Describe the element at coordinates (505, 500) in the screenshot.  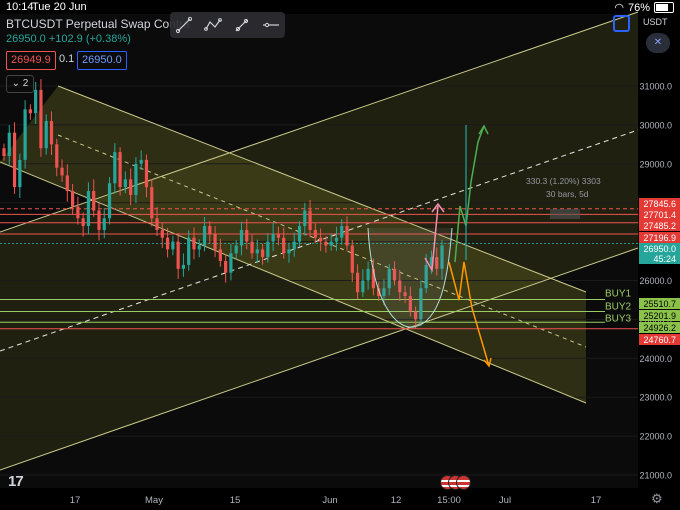
I see `x-tick-6: Jul` at that location.